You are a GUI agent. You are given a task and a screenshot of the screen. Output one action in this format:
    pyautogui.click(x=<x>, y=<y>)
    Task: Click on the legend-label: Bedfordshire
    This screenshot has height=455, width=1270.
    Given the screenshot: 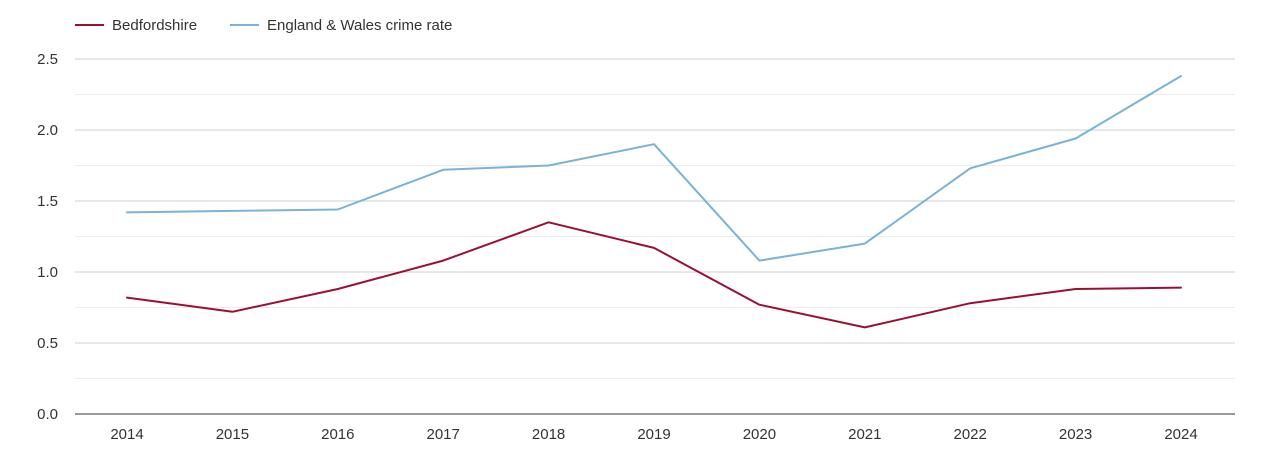 What is the action you would take?
    pyautogui.click(x=154, y=25)
    